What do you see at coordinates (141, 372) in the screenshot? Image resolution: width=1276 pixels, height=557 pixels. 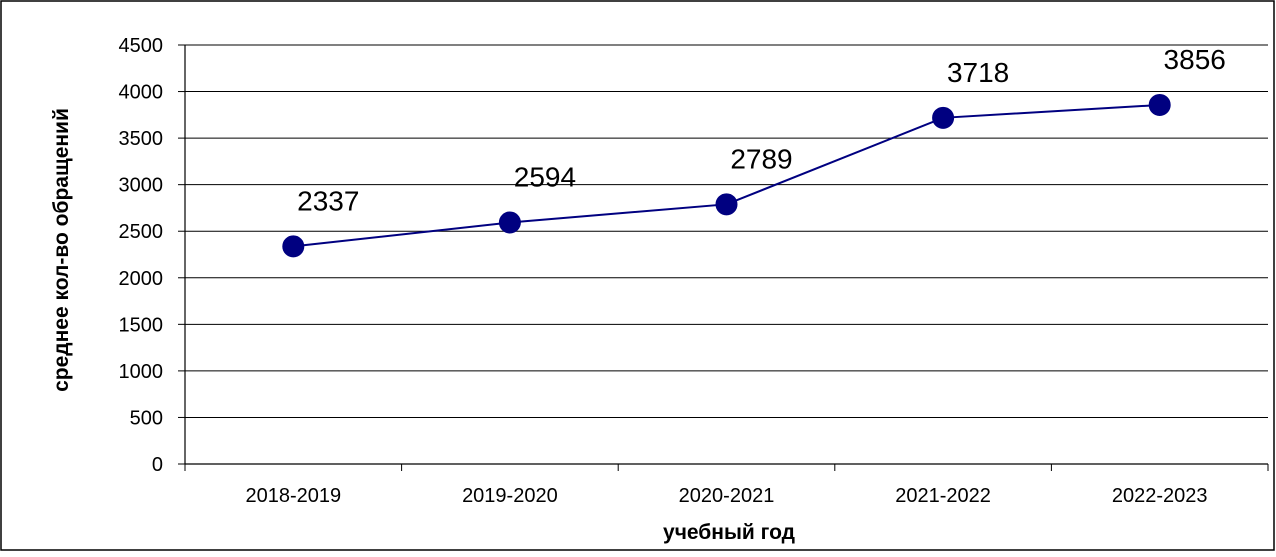 I see `y-tick-label: 1000` at bounding box center [141, 372].